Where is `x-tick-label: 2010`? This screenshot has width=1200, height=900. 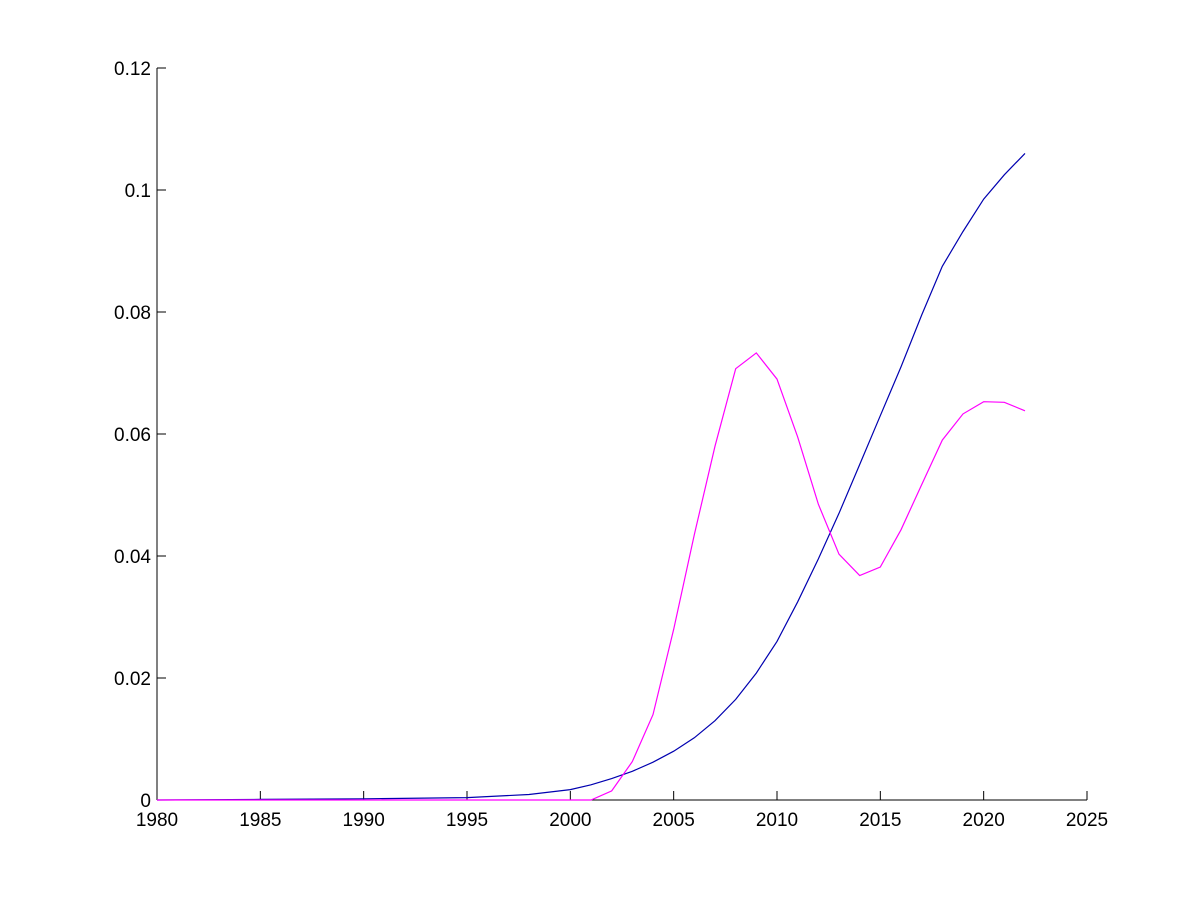
x-tick-label: 2010 is located at coordinates (777, 820).